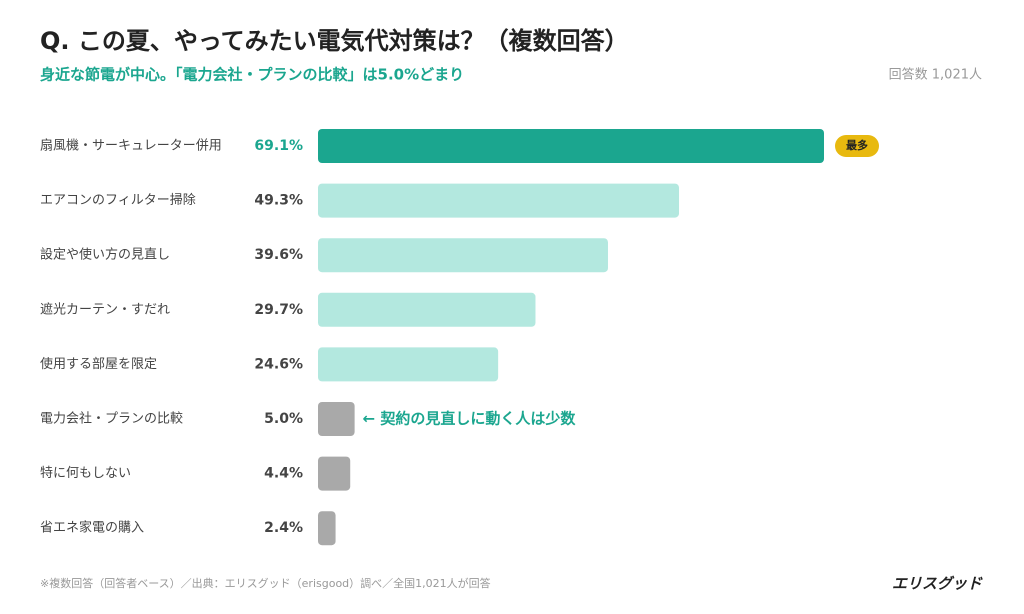  What do you see at coordinates (111, 419) in the screenshot?
I see `category-label: 電力会社・プランの比較` at bounding box center [111, 419].